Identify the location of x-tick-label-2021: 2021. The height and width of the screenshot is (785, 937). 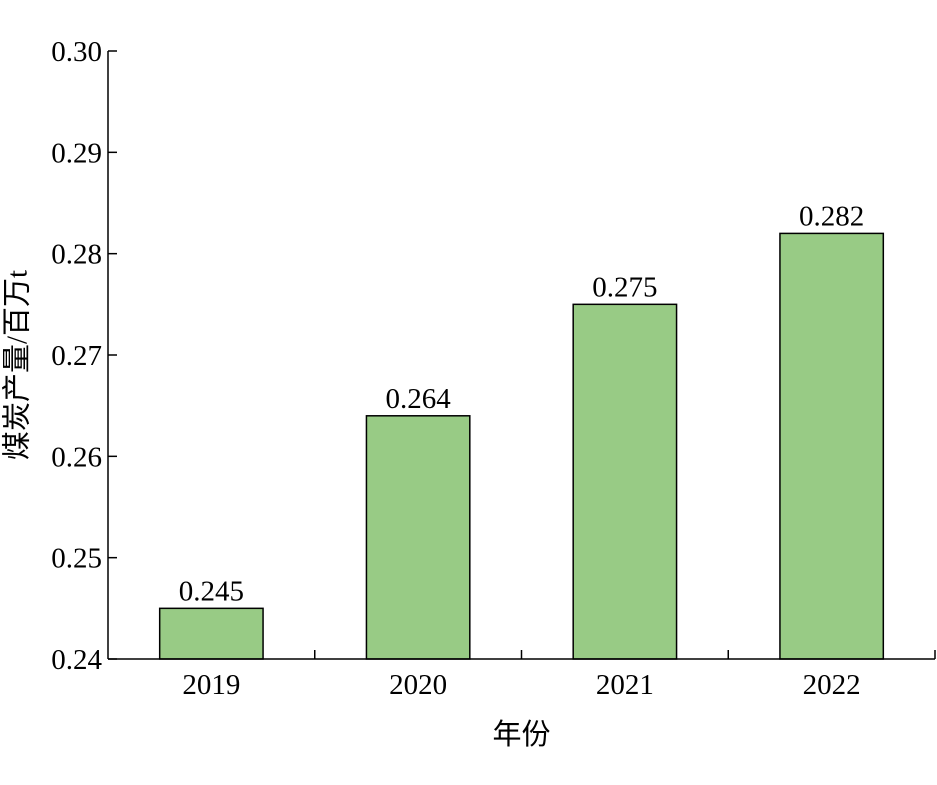
(625, 685).